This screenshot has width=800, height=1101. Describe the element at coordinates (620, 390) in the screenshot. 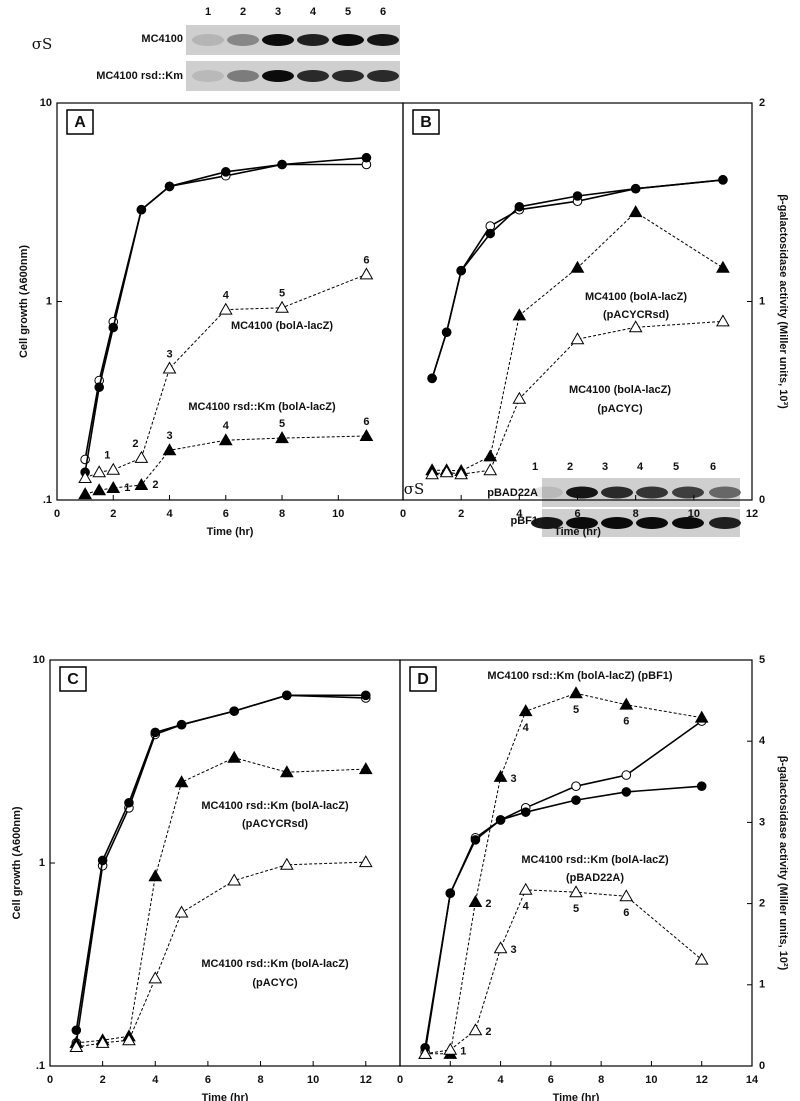

I see `annotation: MC4100 (bolA-lacZ)` at that location.